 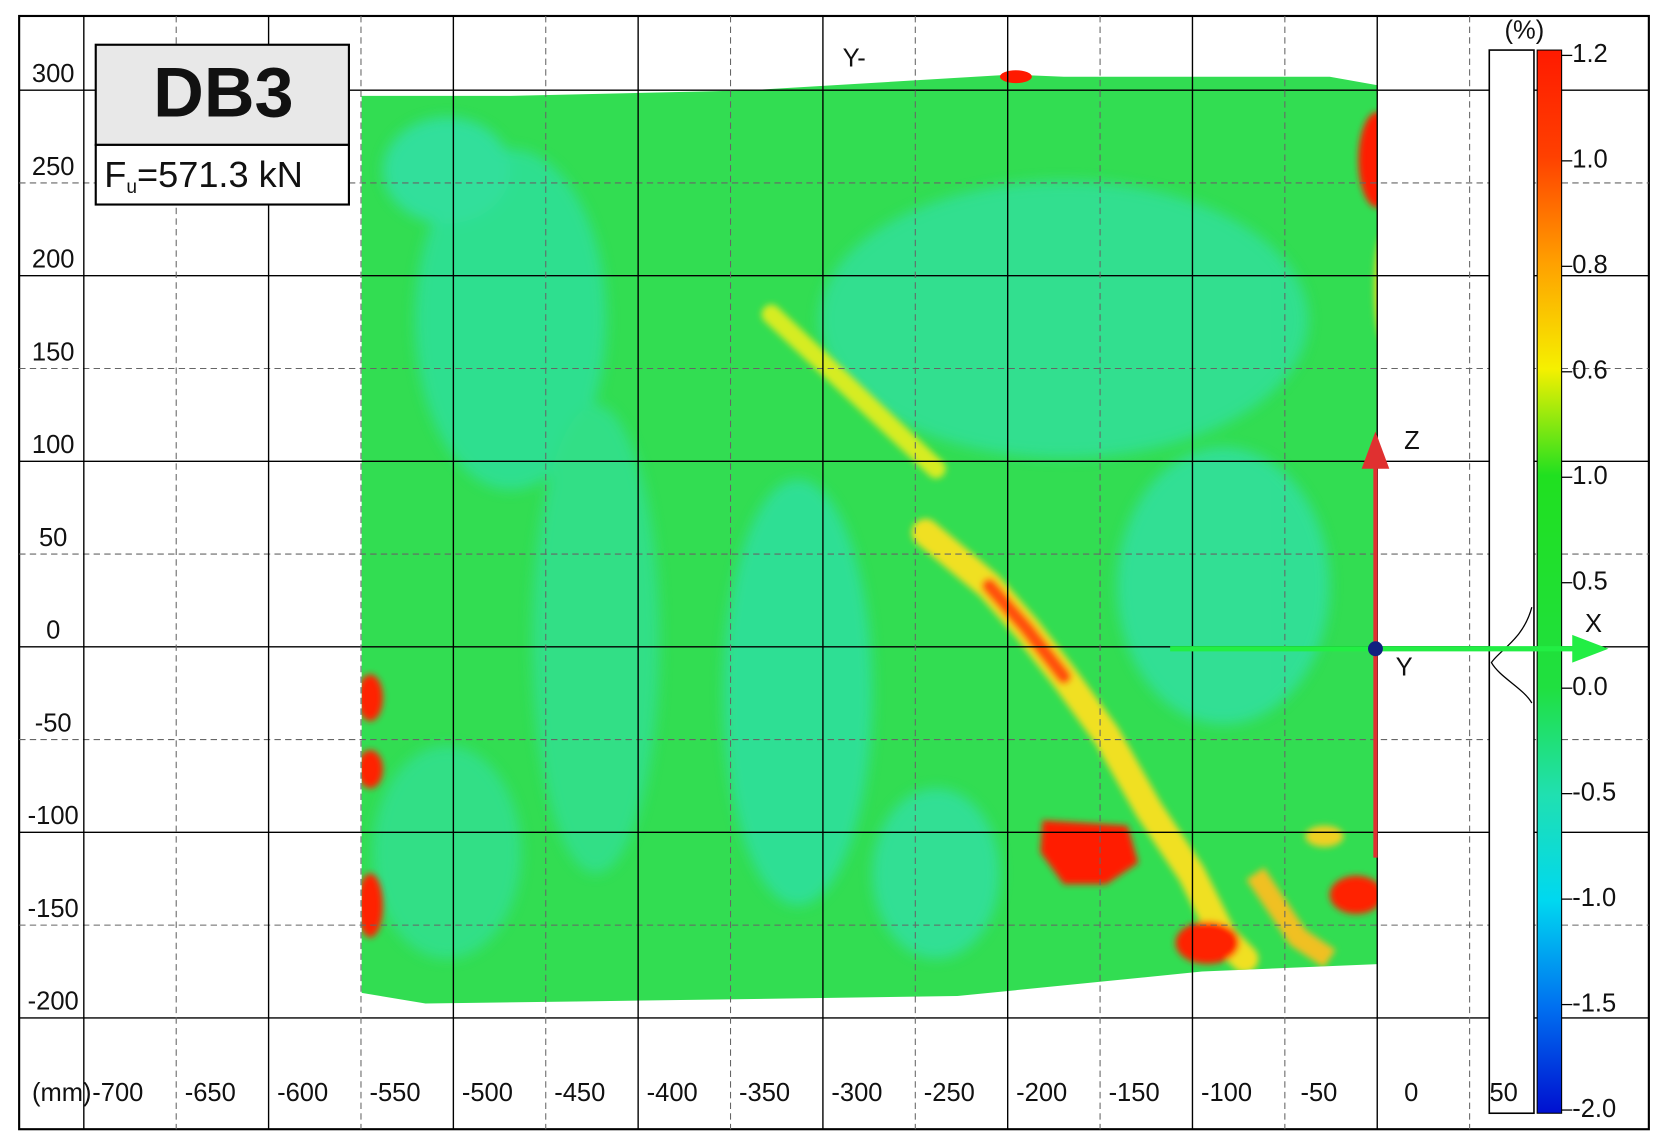 I want to click on y-tick-label: 300, so click(x=53, y=74).